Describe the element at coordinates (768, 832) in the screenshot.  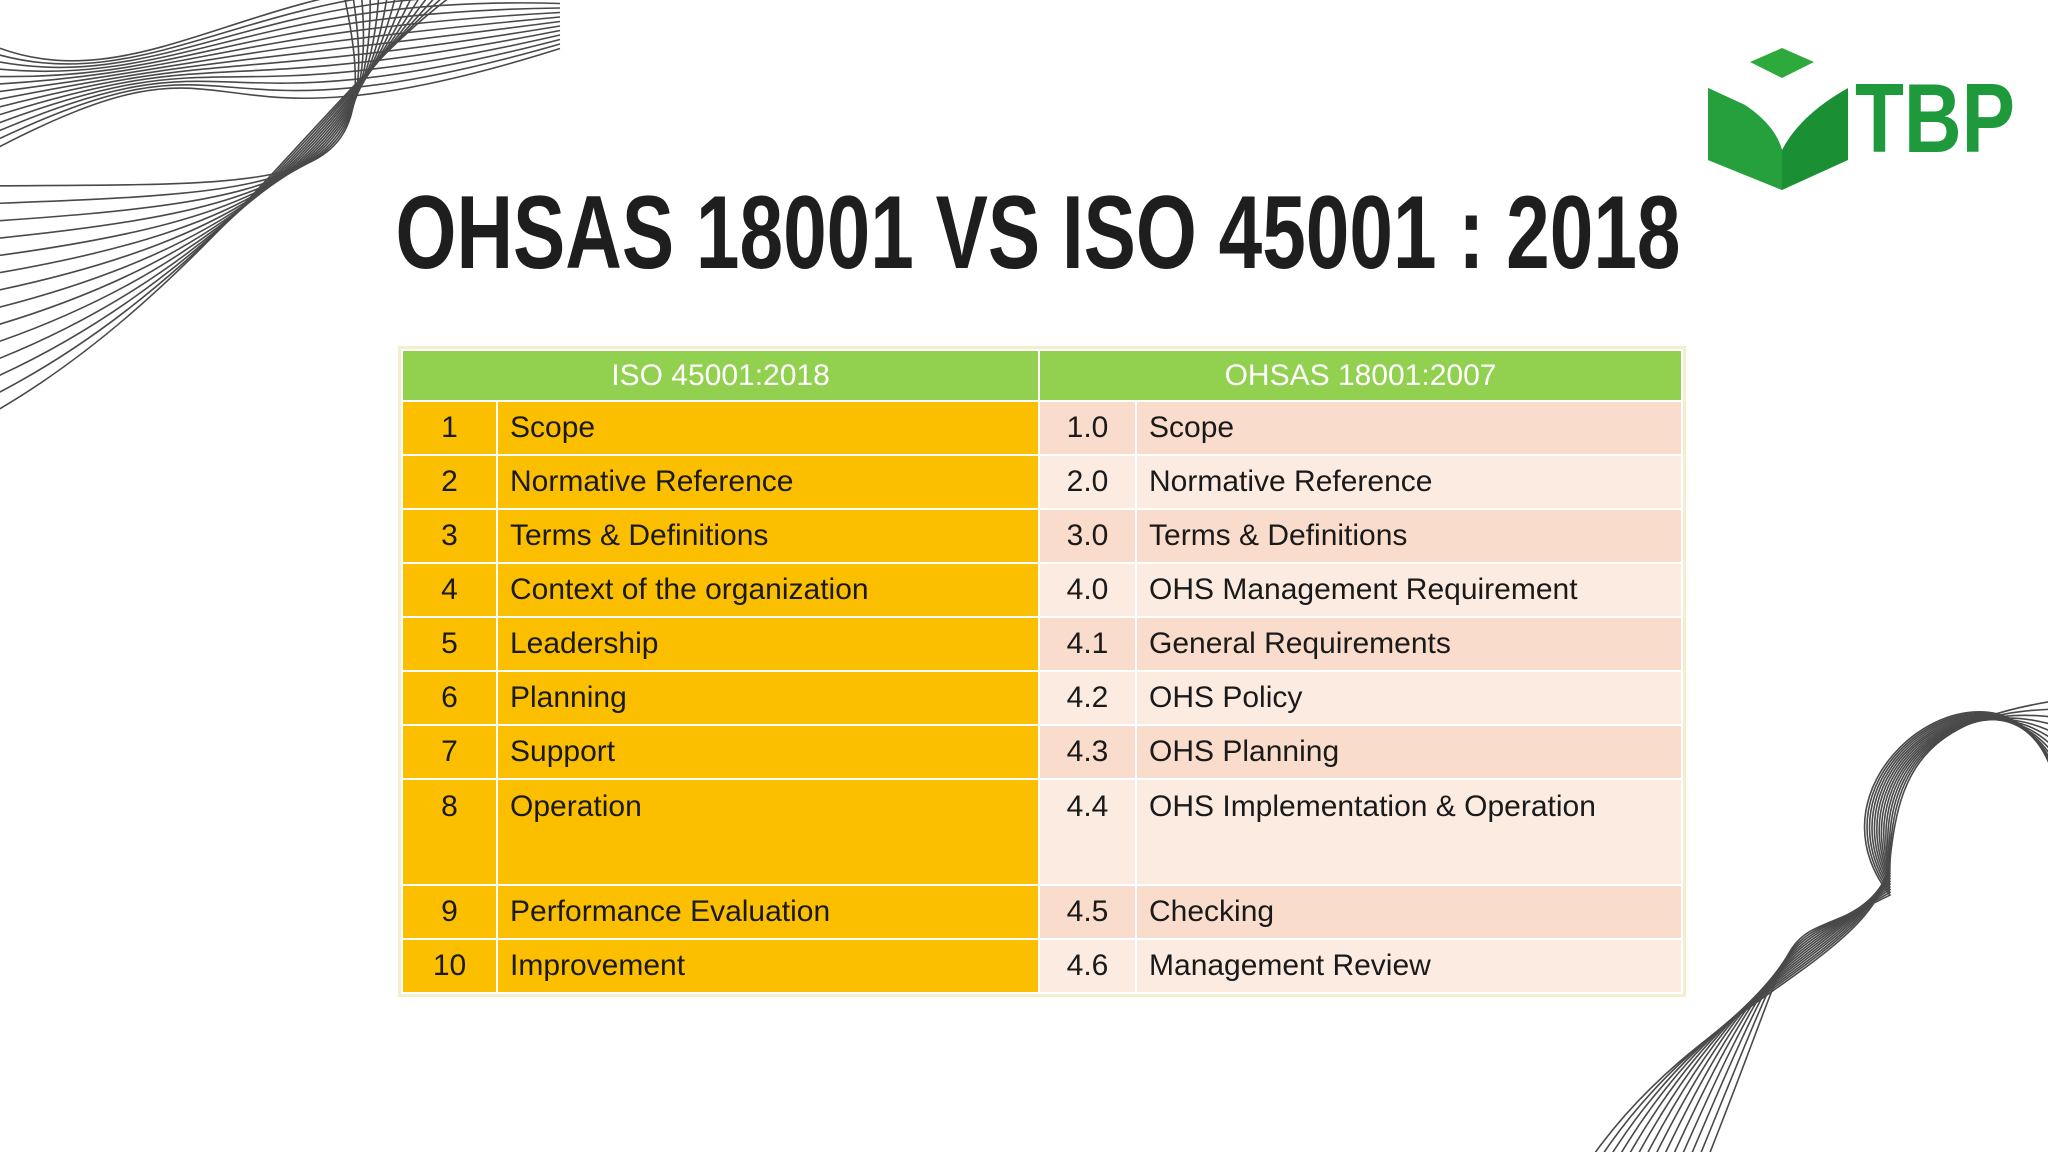
I see `clause-title: Operation` at that location.